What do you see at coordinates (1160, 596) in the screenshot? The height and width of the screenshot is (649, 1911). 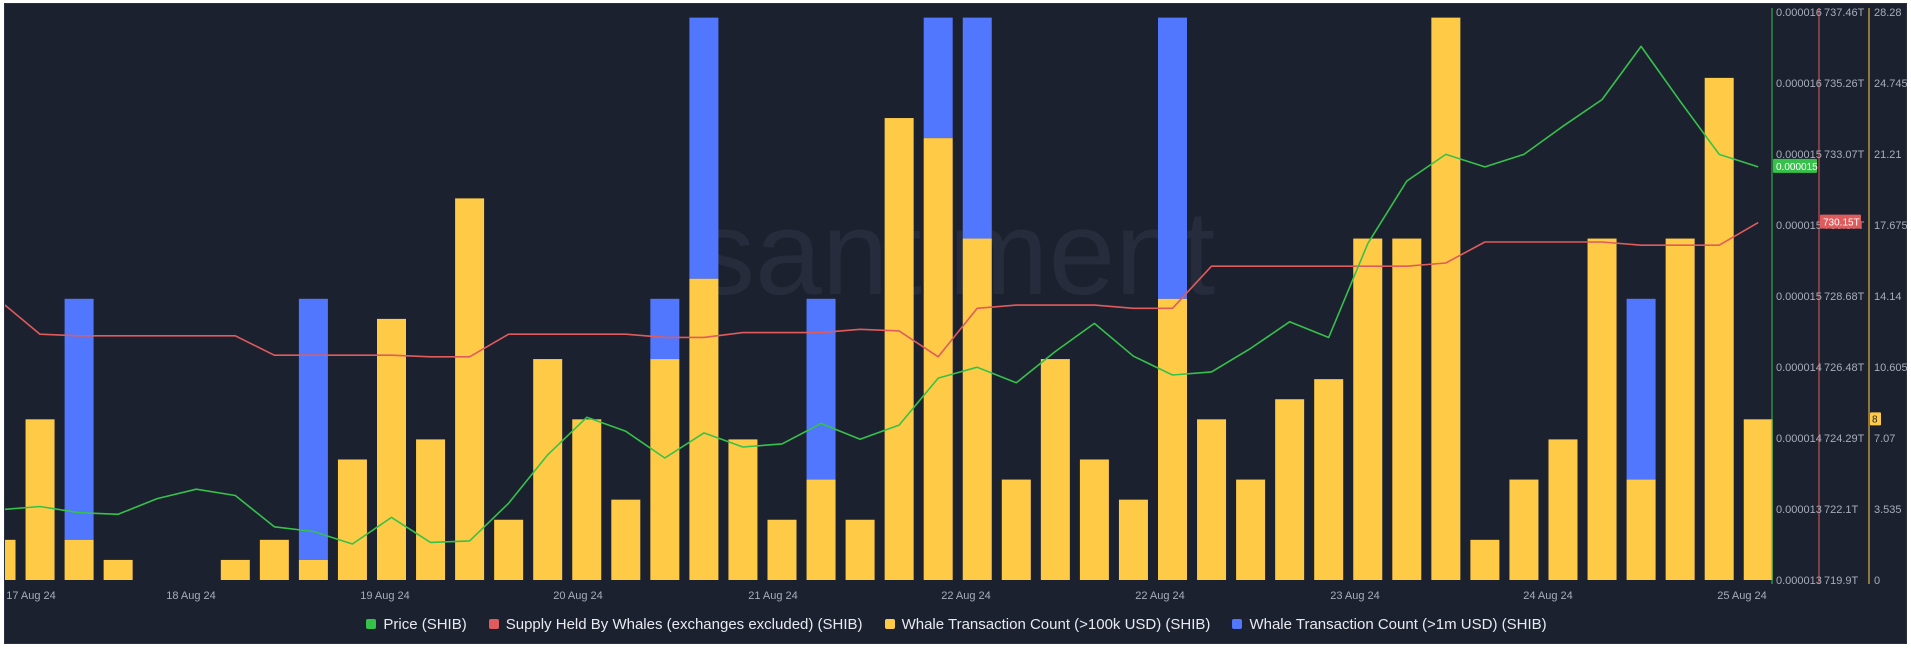 I see `x-tick-label: 22 Aug 24` at bounding box center [1160, 596].